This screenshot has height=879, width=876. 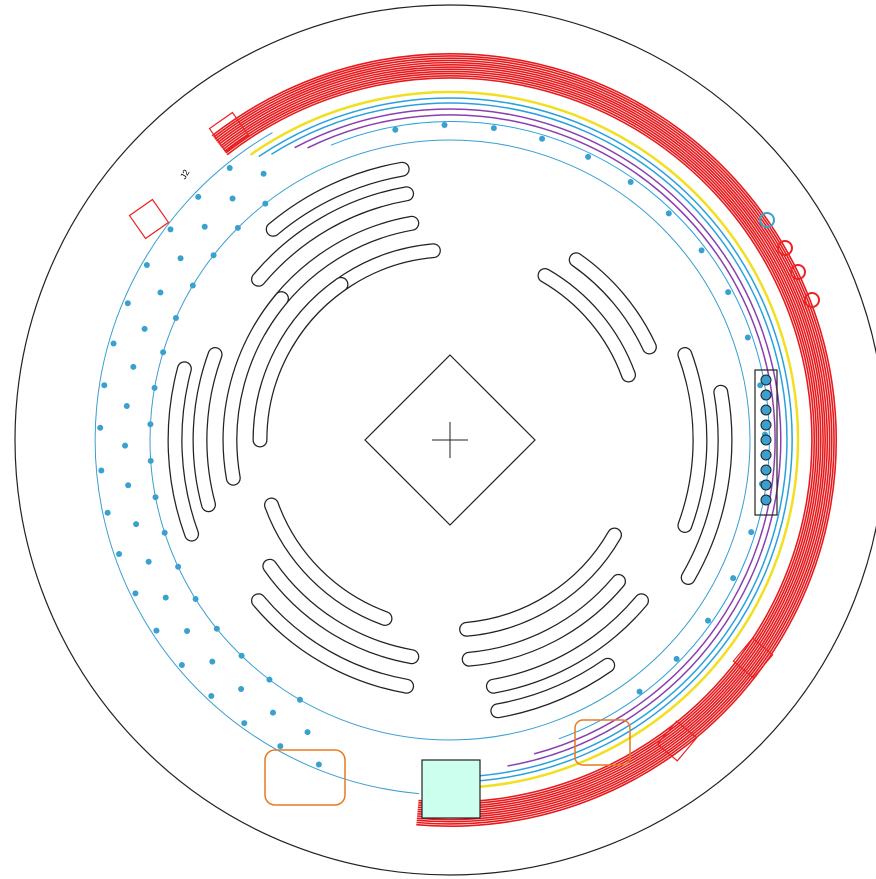 I want to click on ref-label: J2, so click(x=184, y=174).